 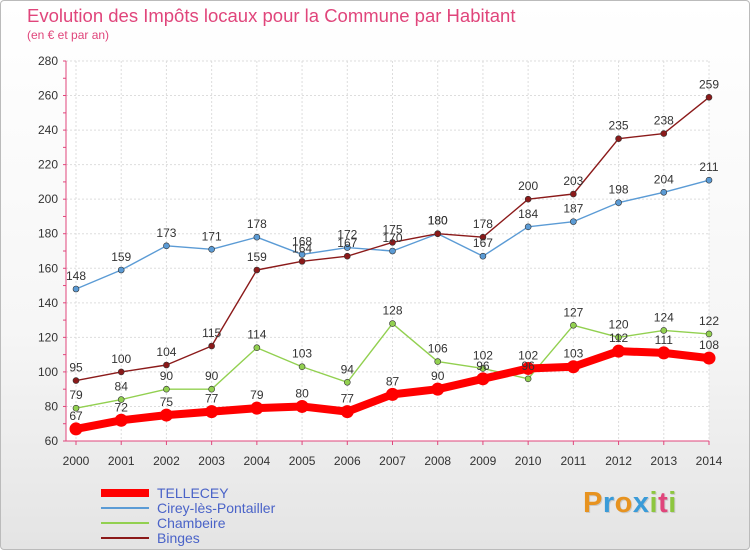 What do you see at coordinates (573, 209) in the screenshot?
I see `data-label: 187` at bounding box center [573, 209].